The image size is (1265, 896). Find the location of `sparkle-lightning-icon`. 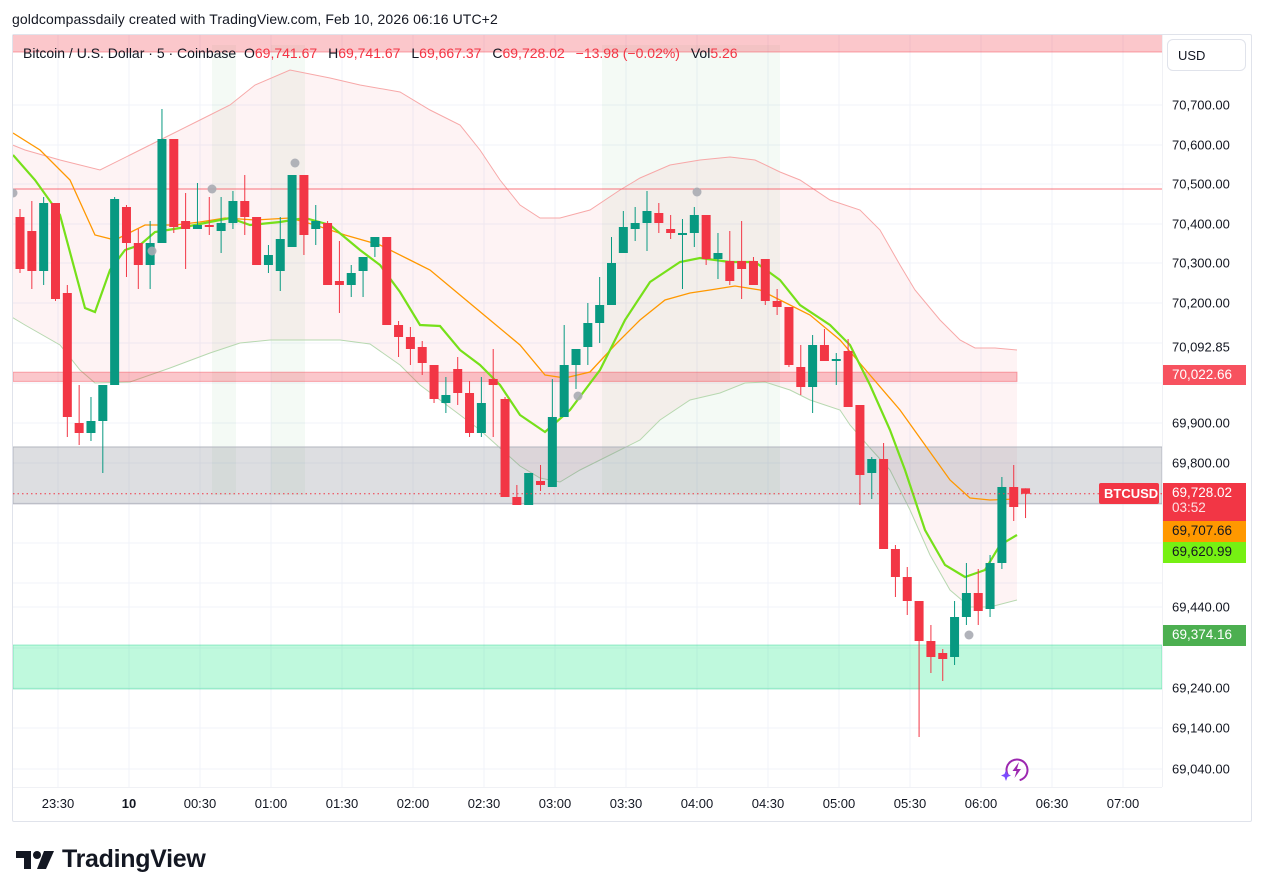

sparkle-lightning-icon is located at coordinates (1015, 772).